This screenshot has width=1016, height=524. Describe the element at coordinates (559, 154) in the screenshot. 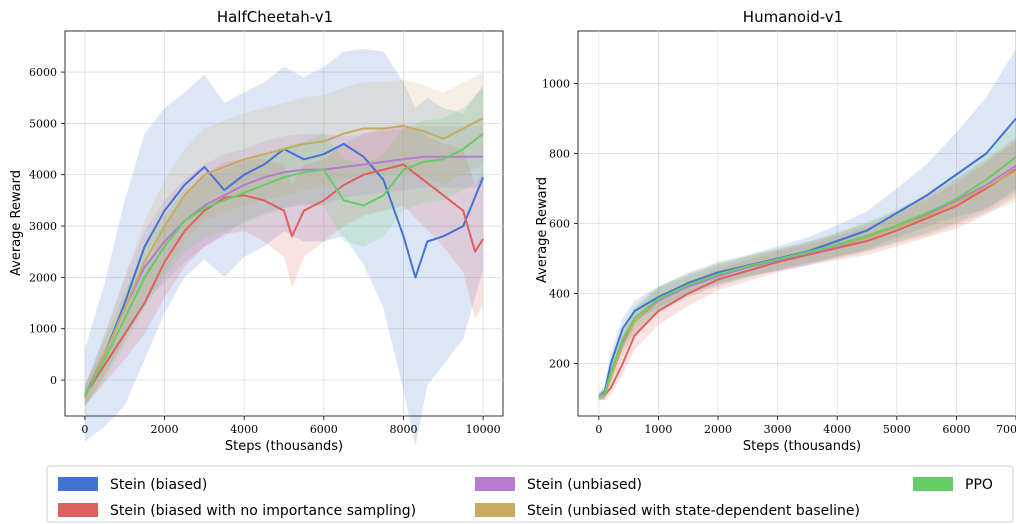

I see `y-tick-label: 800` at that location.